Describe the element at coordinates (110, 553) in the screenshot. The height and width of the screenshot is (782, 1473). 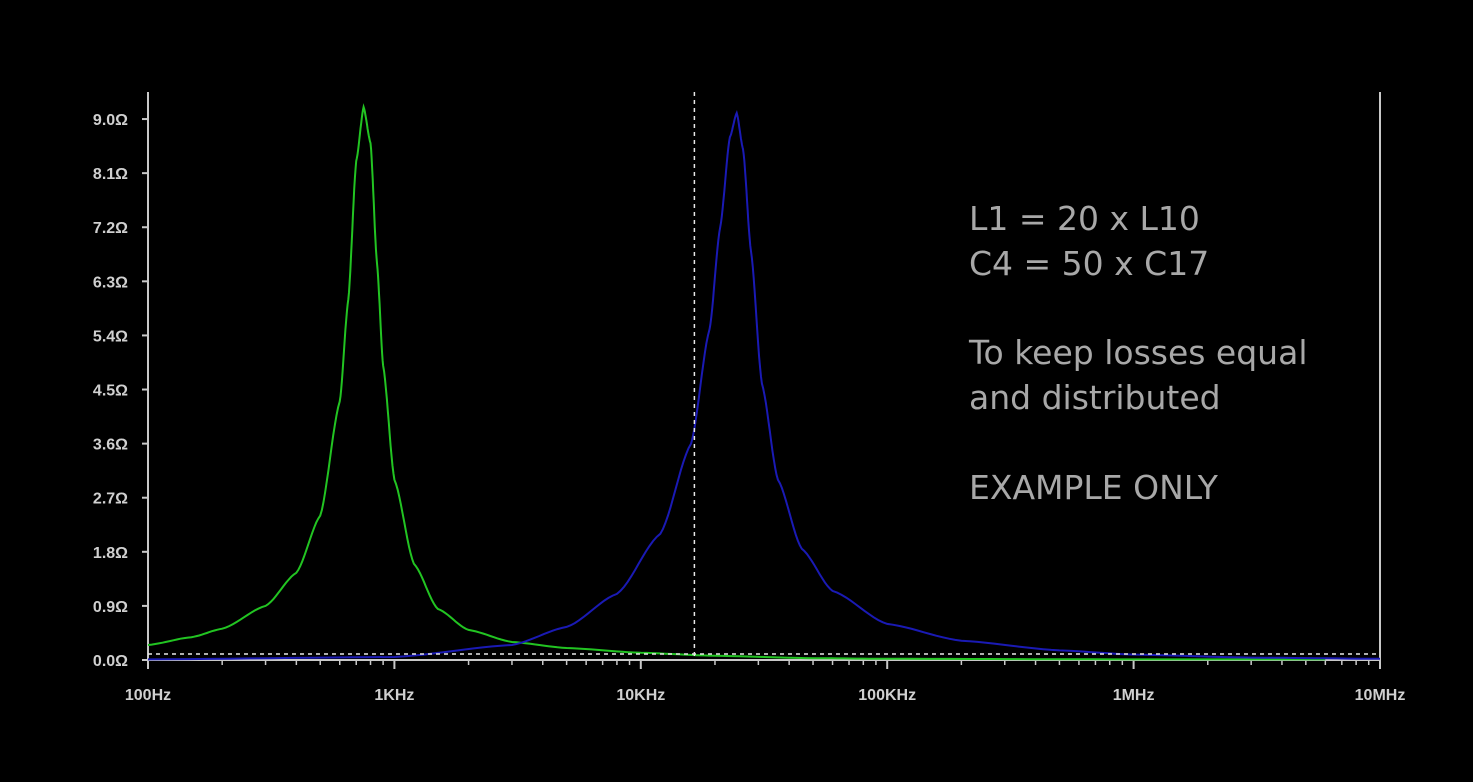
I see `y-tick-label: 1.8Ω` at that location.